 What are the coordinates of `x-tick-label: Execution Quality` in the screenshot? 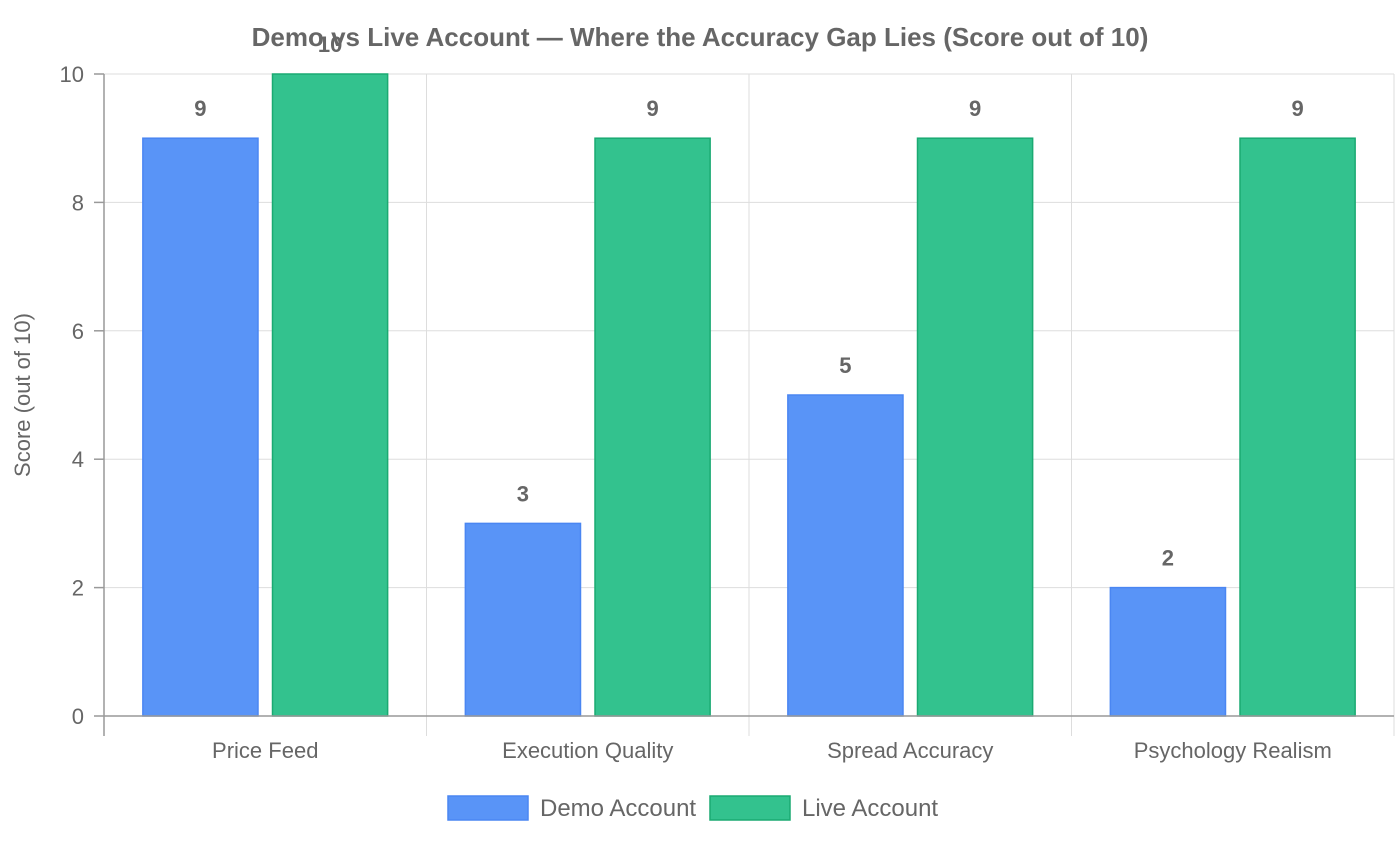 It's located at (587, 750).